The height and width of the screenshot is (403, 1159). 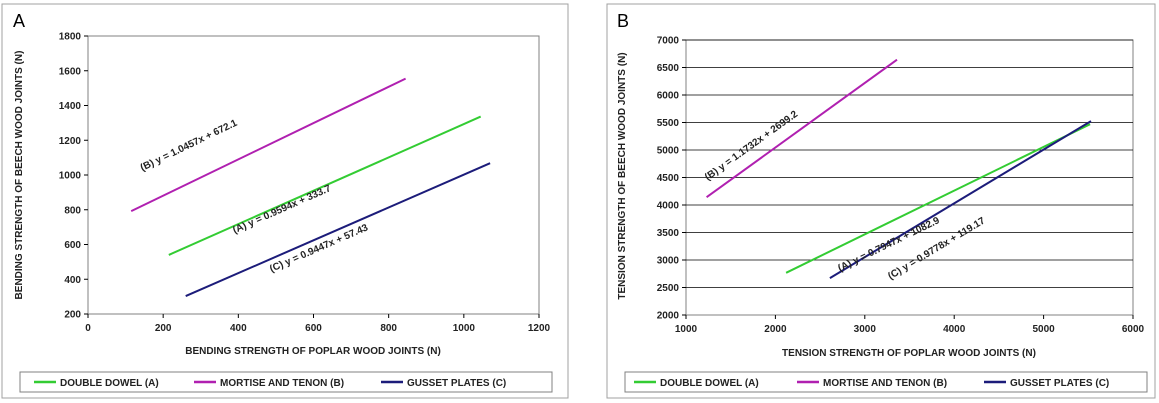 I want to click on panel-a-x-tick-label: 1200, so click(x=539, y=328).